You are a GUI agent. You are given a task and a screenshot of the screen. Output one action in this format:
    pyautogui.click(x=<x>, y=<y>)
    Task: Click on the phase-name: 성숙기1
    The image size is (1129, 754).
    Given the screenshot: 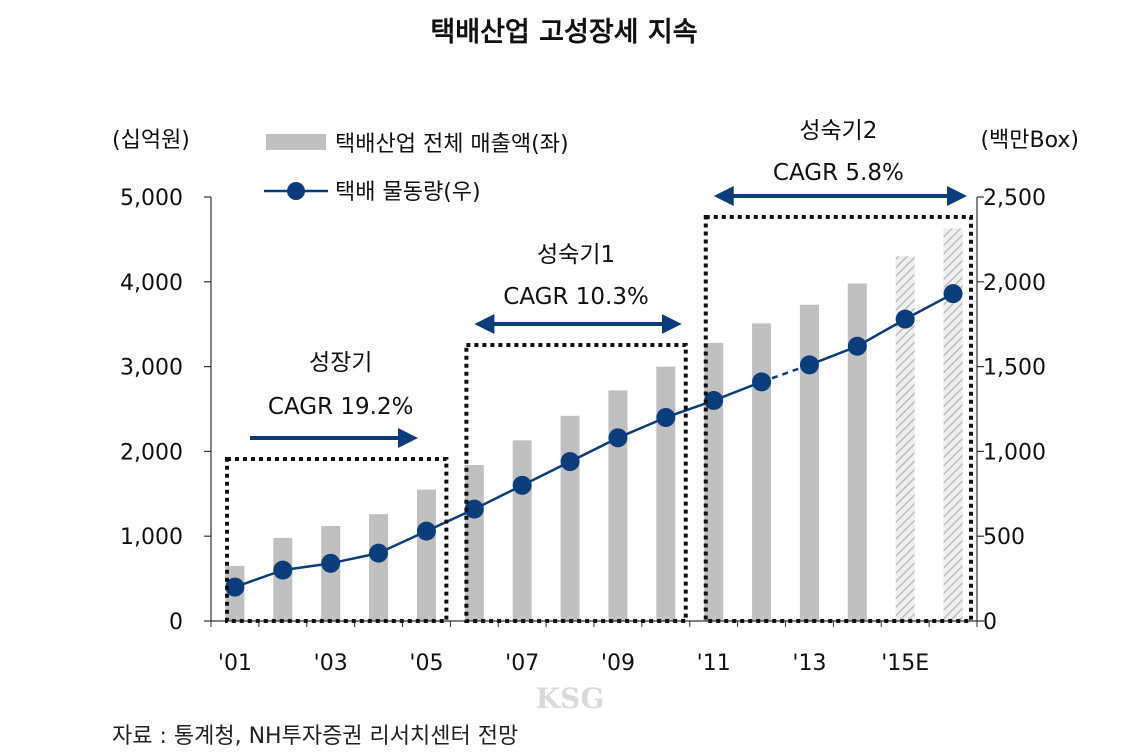 What is the action you would take?
    pyautogui.click(x=576, y=255)
    